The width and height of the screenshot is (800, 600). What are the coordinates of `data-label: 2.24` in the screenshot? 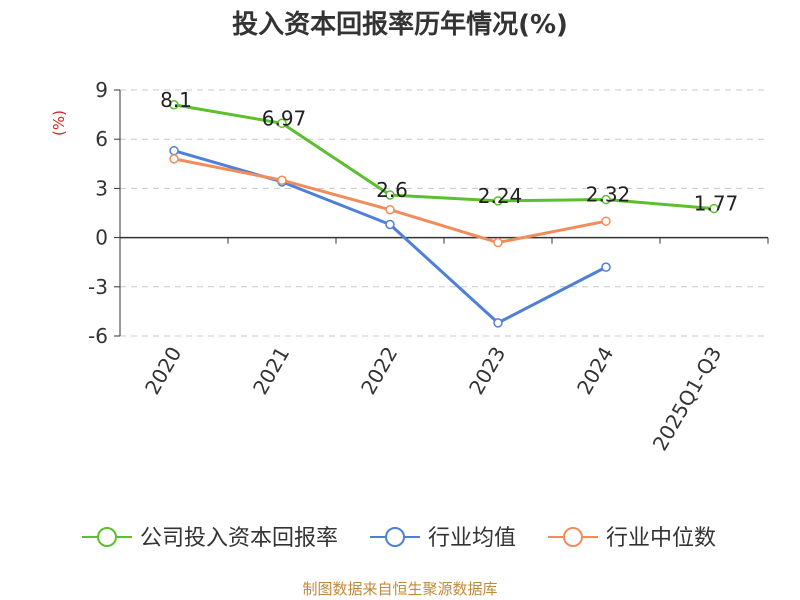 It's located at (500, 196).